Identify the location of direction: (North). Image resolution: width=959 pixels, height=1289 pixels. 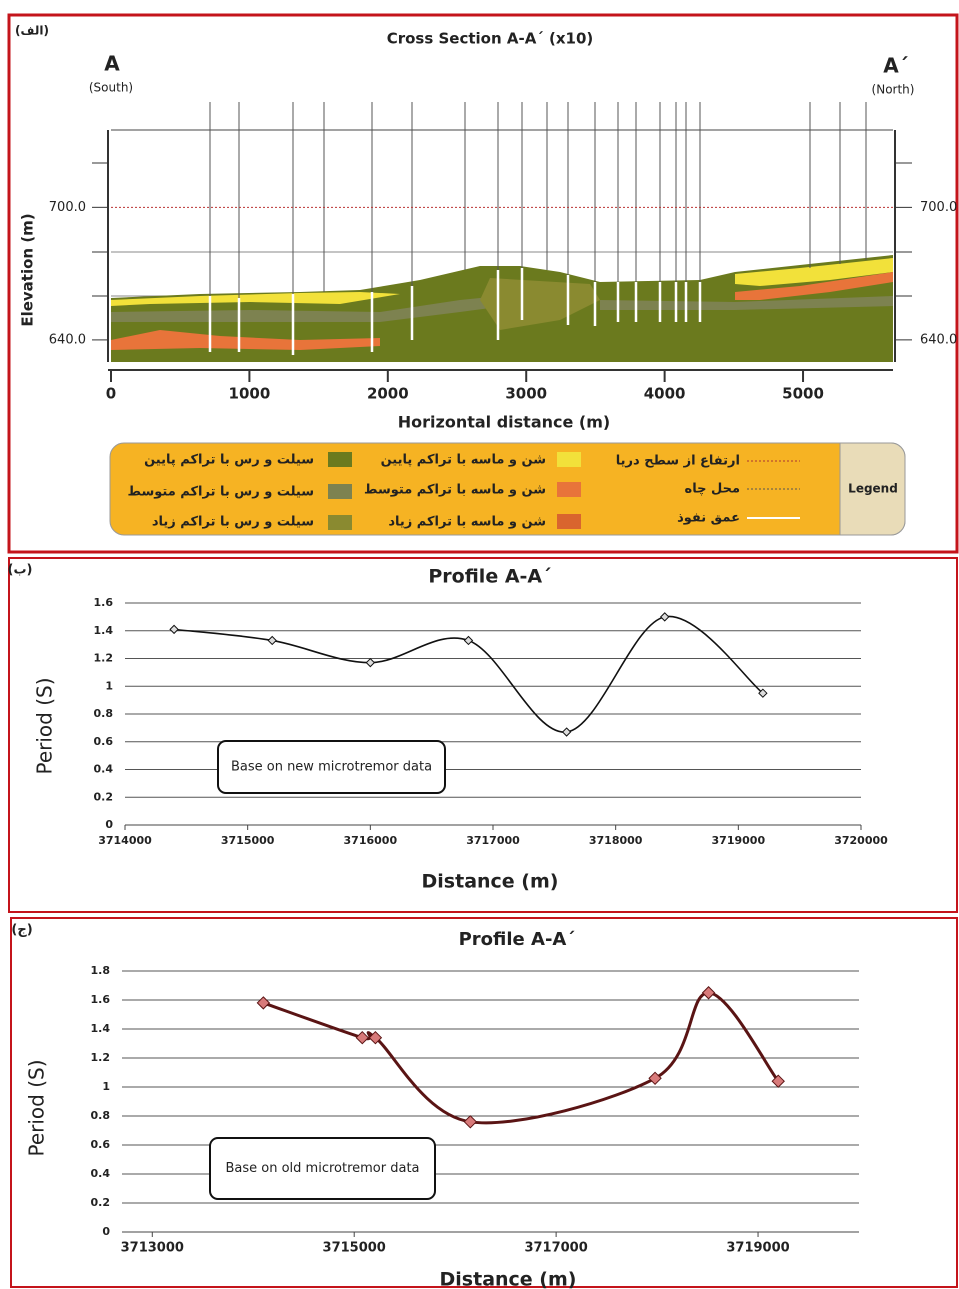
(893, 90).